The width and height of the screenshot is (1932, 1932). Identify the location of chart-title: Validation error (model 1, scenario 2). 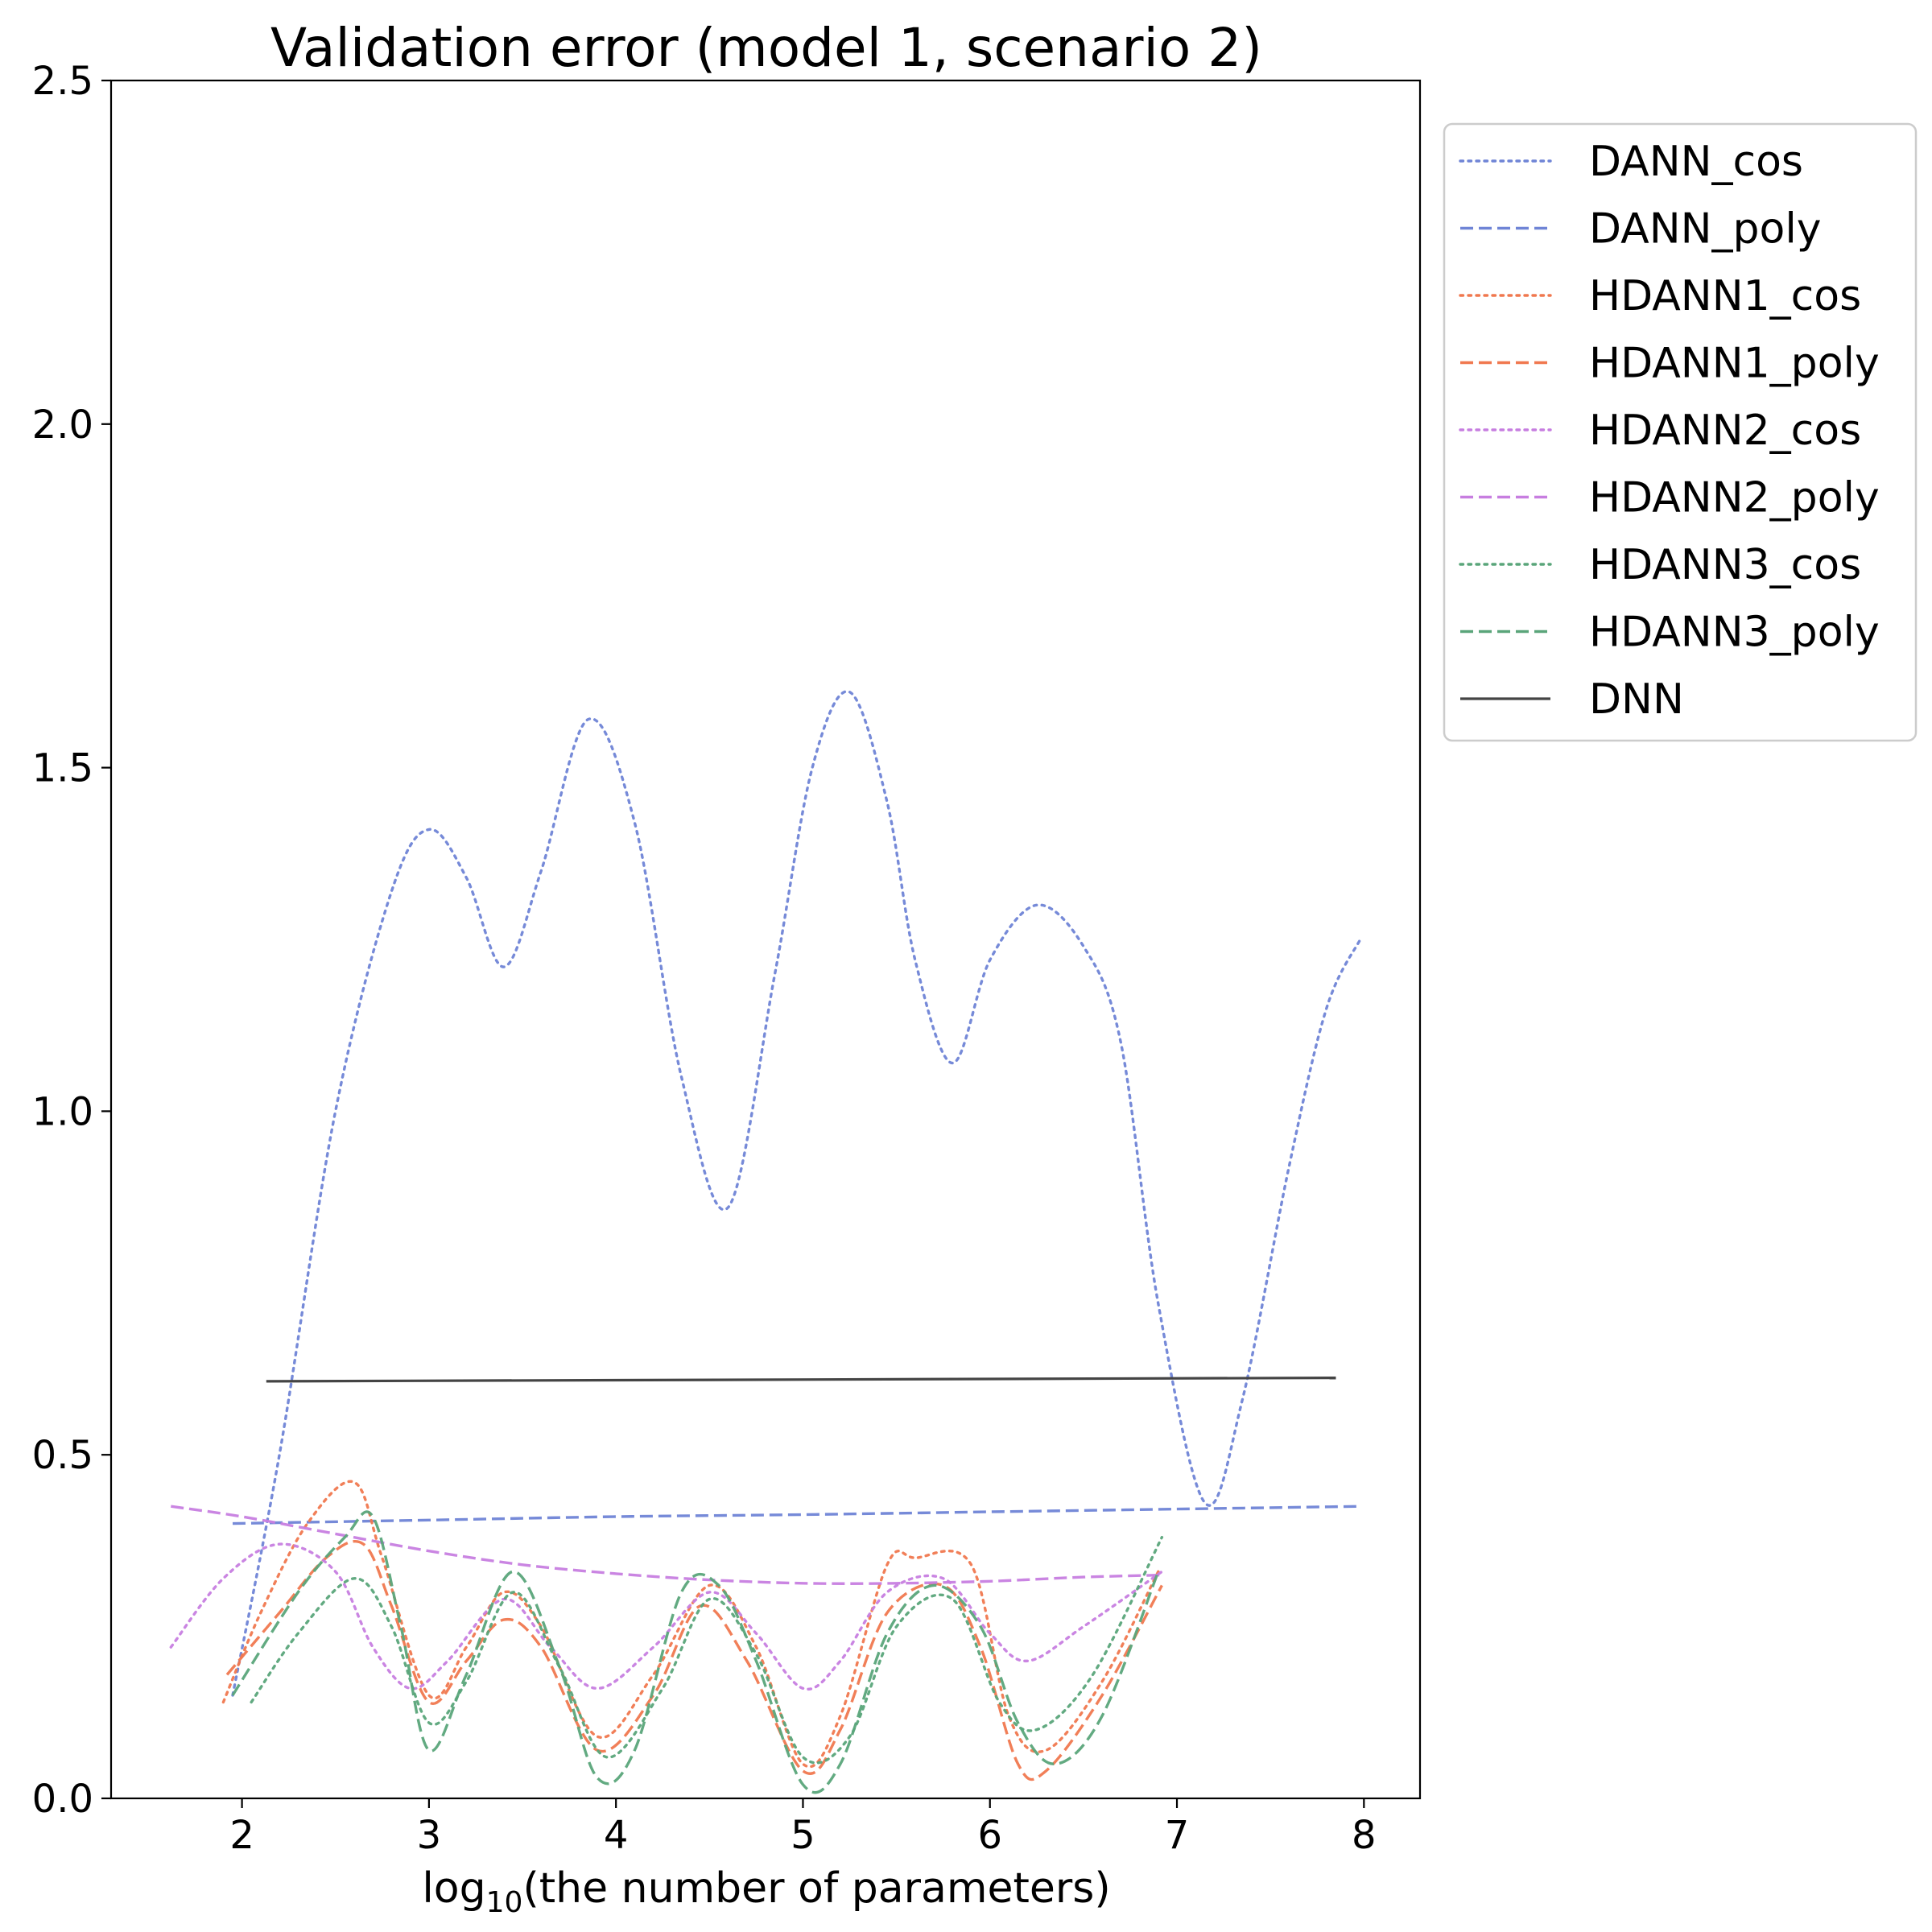
(766, 48).